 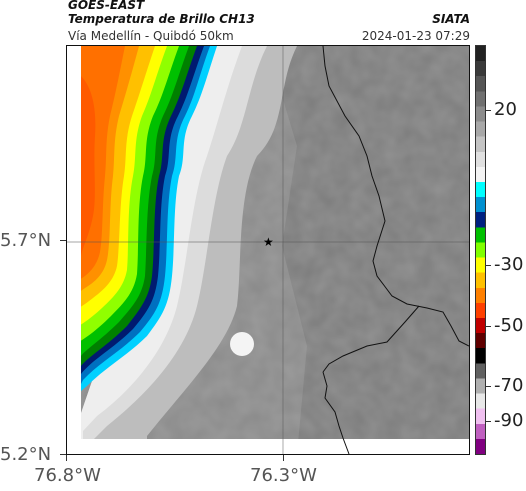 I want to click on lon-label: 76.3°W, so click(x=283, y=475).